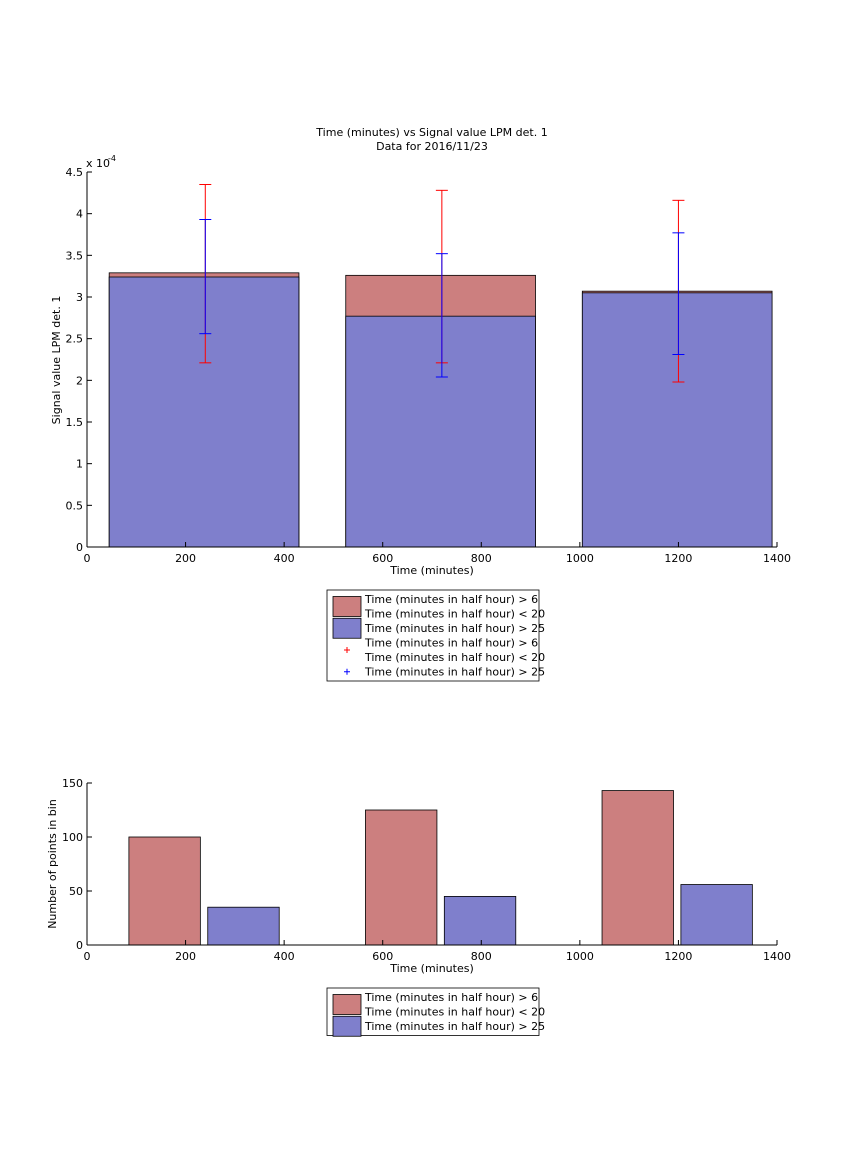 Image resolution: width=864 pixels, height=1152 pixels. I want to click on chart1-xtick-label: 400, so click(284, 558).